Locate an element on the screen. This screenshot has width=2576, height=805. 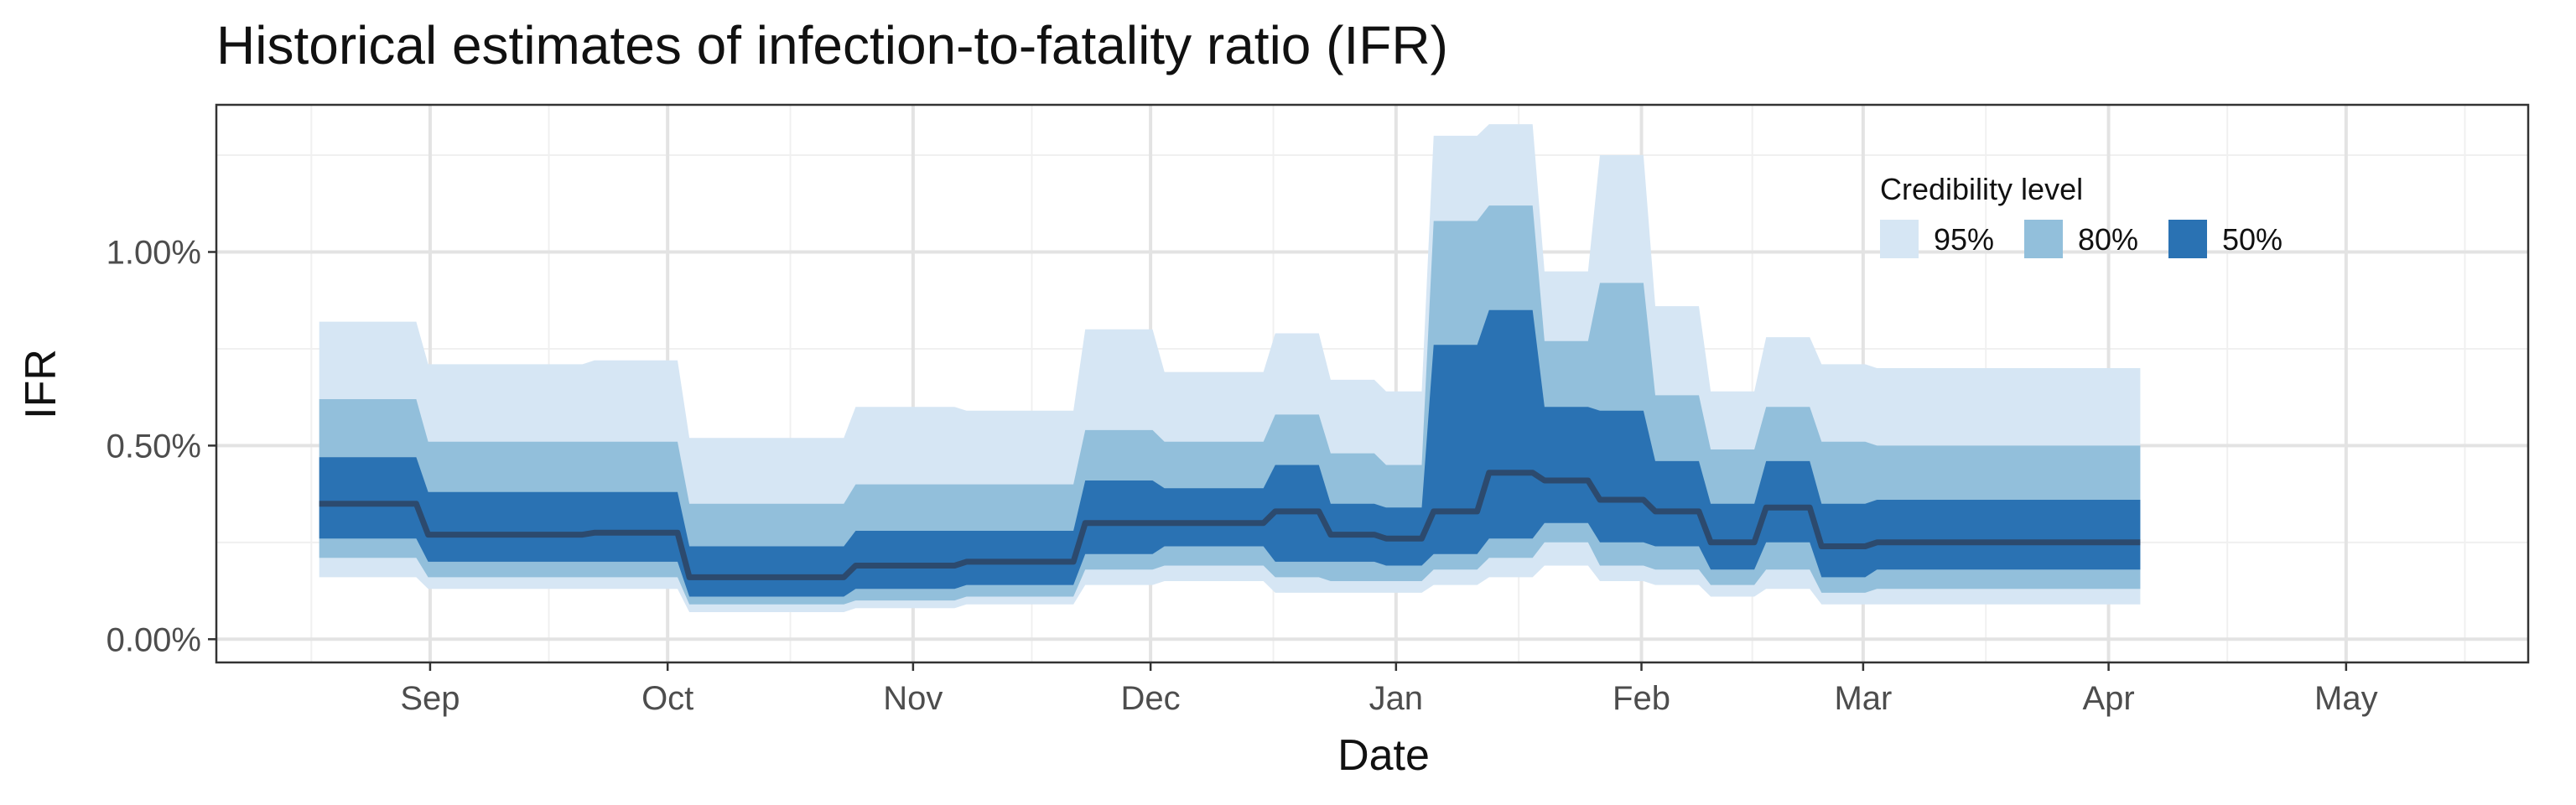
y-tick-label: 0.50% is located at coordinates (153, 446).